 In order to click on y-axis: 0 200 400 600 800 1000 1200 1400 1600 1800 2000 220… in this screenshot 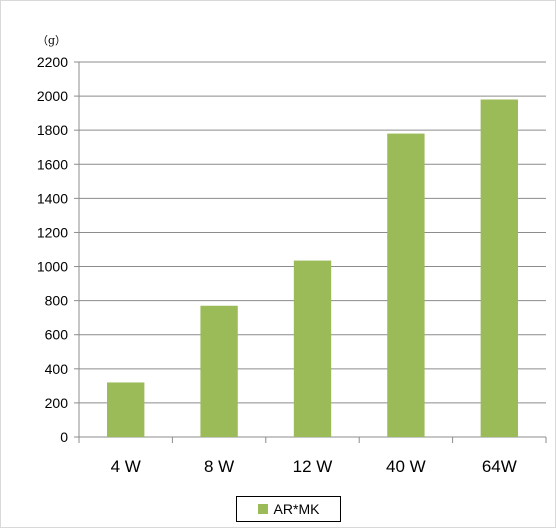, I will do `click(58, 249)`.